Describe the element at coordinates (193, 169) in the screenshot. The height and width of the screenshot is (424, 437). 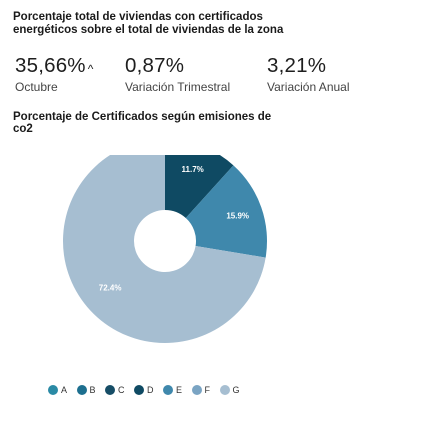
I see `data-label-D: 11.7%` at that location.